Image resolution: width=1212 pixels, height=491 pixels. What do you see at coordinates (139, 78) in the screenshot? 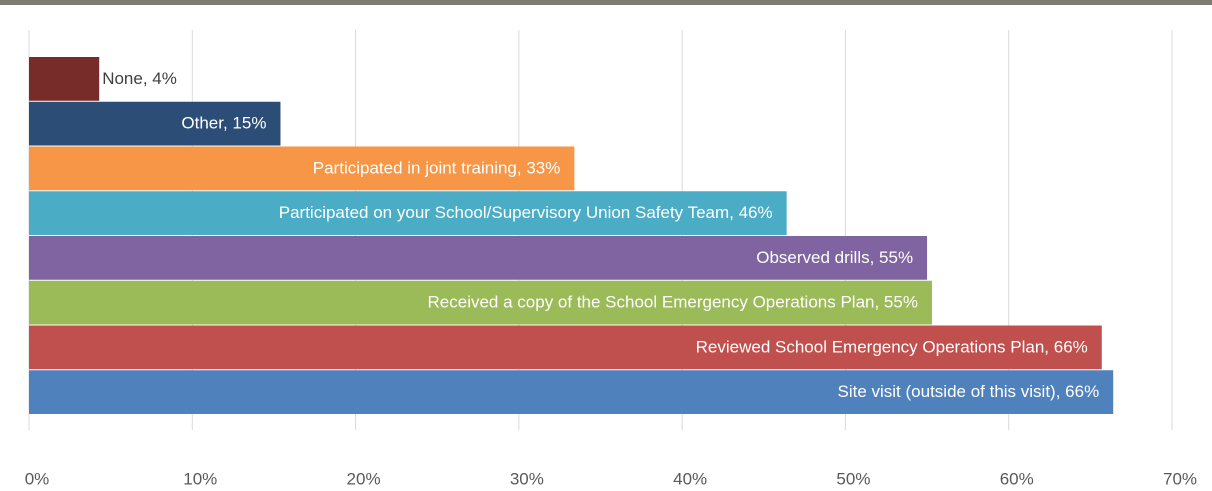
I see `data-label: None, 4%` at bounding box center [139, 78].